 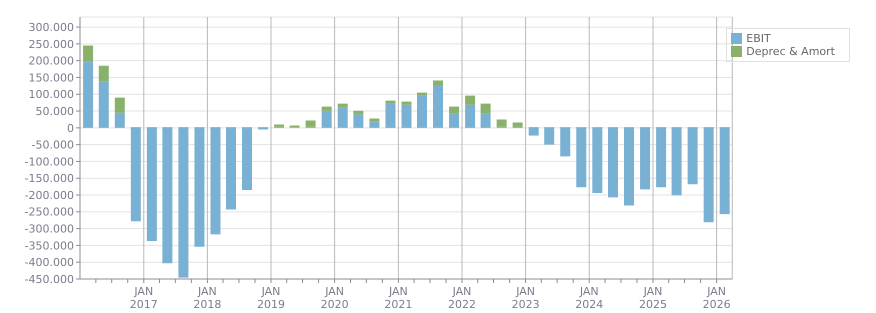 What do you see at coordinates (271, 298) in the screenshot?
I see `x-tick-label: JAN 2019` at bounding box center [271, 298].